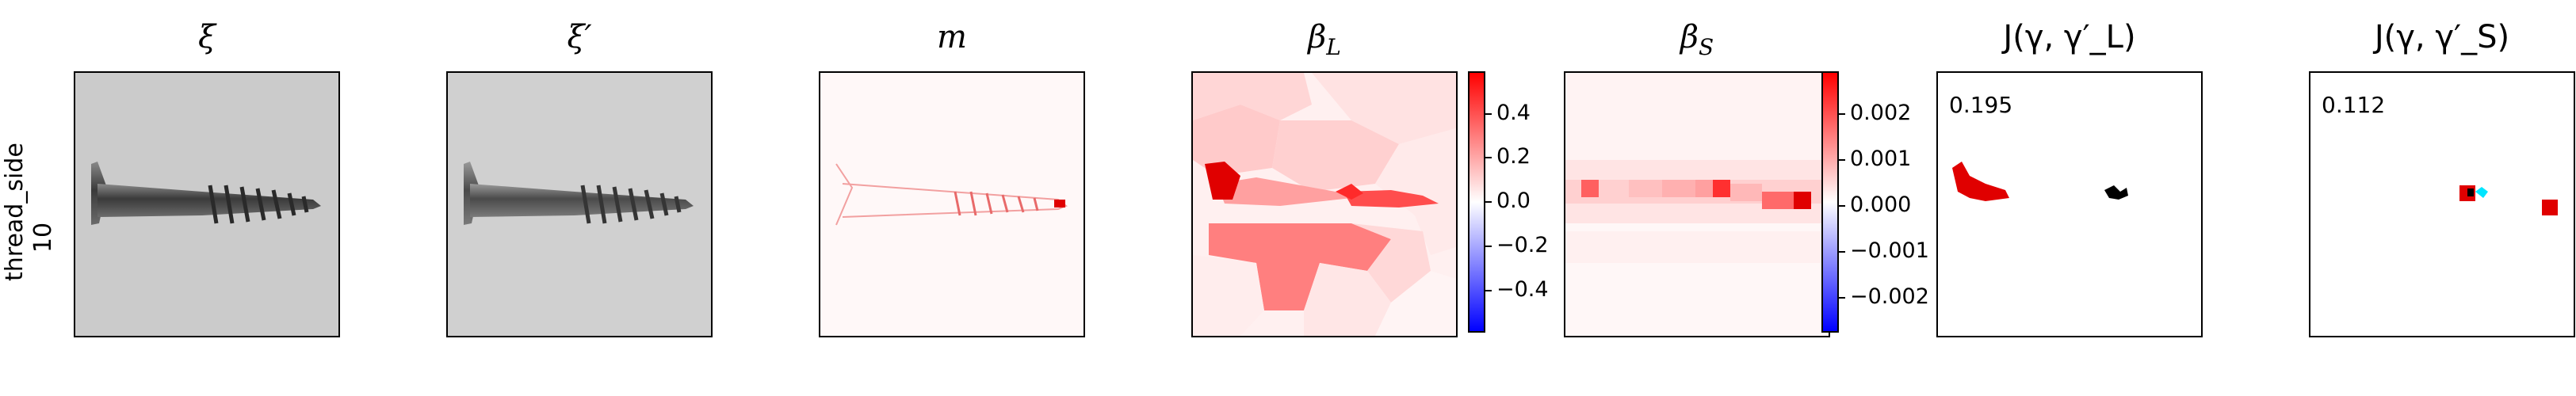 The width and height of the screenshot is (2576, 396). Describe the element at coordinates (1706, 47) in the screenshot. I see `beta-s-subscript: S` at that location.